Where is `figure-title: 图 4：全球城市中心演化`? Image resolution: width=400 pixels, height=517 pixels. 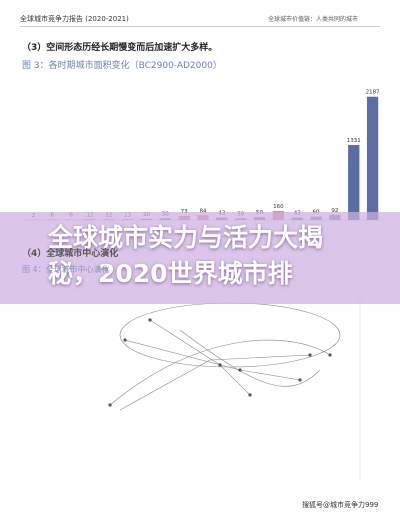 figure-title: 图 4：全球城市中心演化 is located at coordinates (66, 269).